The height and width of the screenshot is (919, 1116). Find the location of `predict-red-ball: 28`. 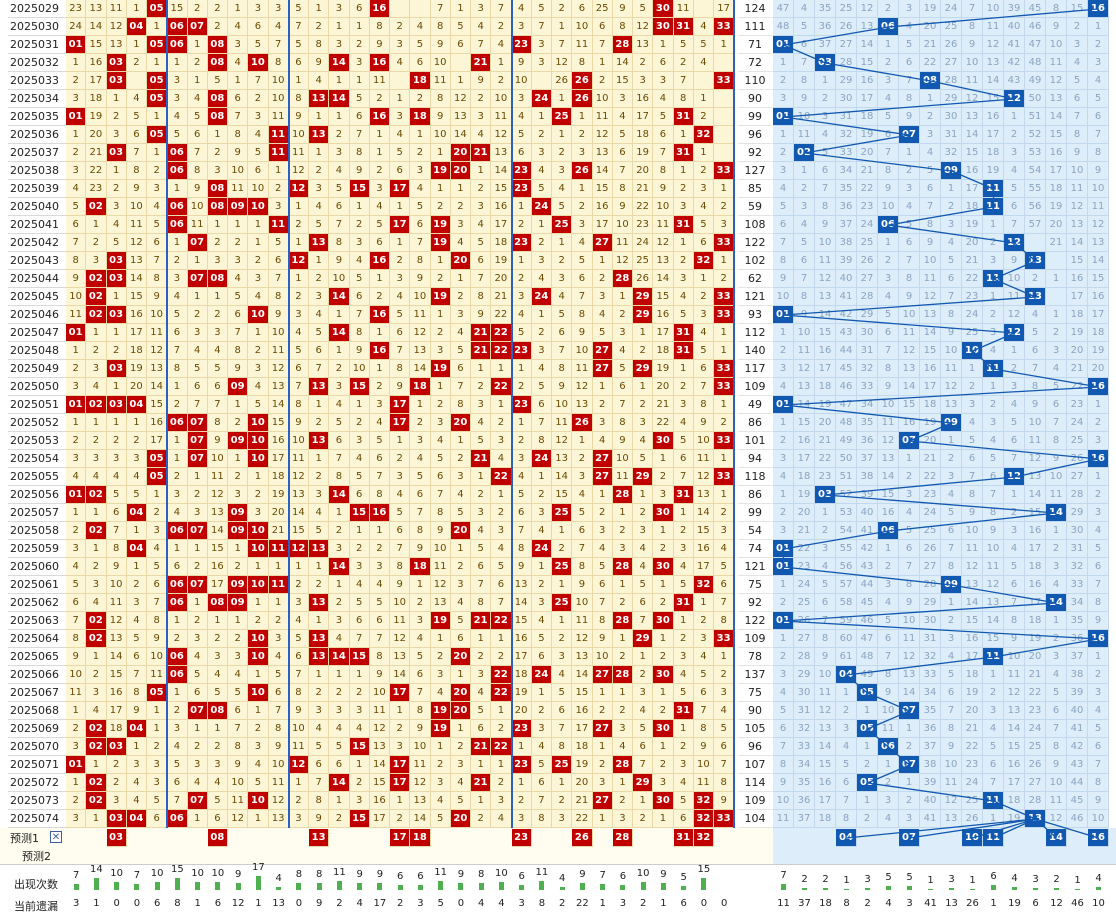

predict-red-ball: 28 is located at coordinates (622, 838).